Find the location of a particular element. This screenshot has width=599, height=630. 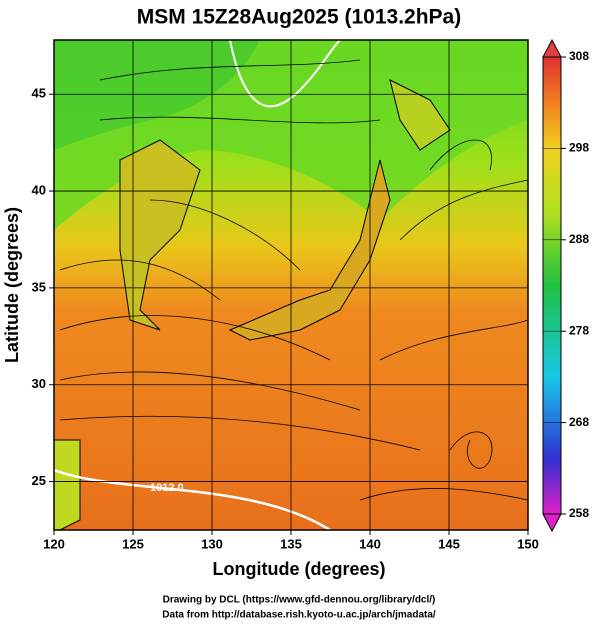

y-tick-label: 25 is located at coordinates (39, 480).